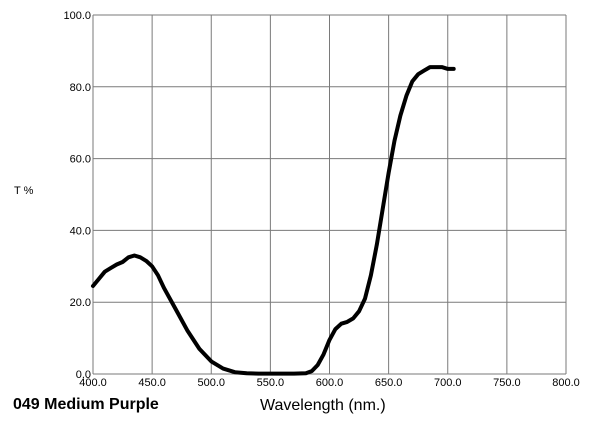 The image size is (595, 422). Describe the element at coordinates (389, 383) in the screenshot. I see `x-tick-label: 650.0` at that location.